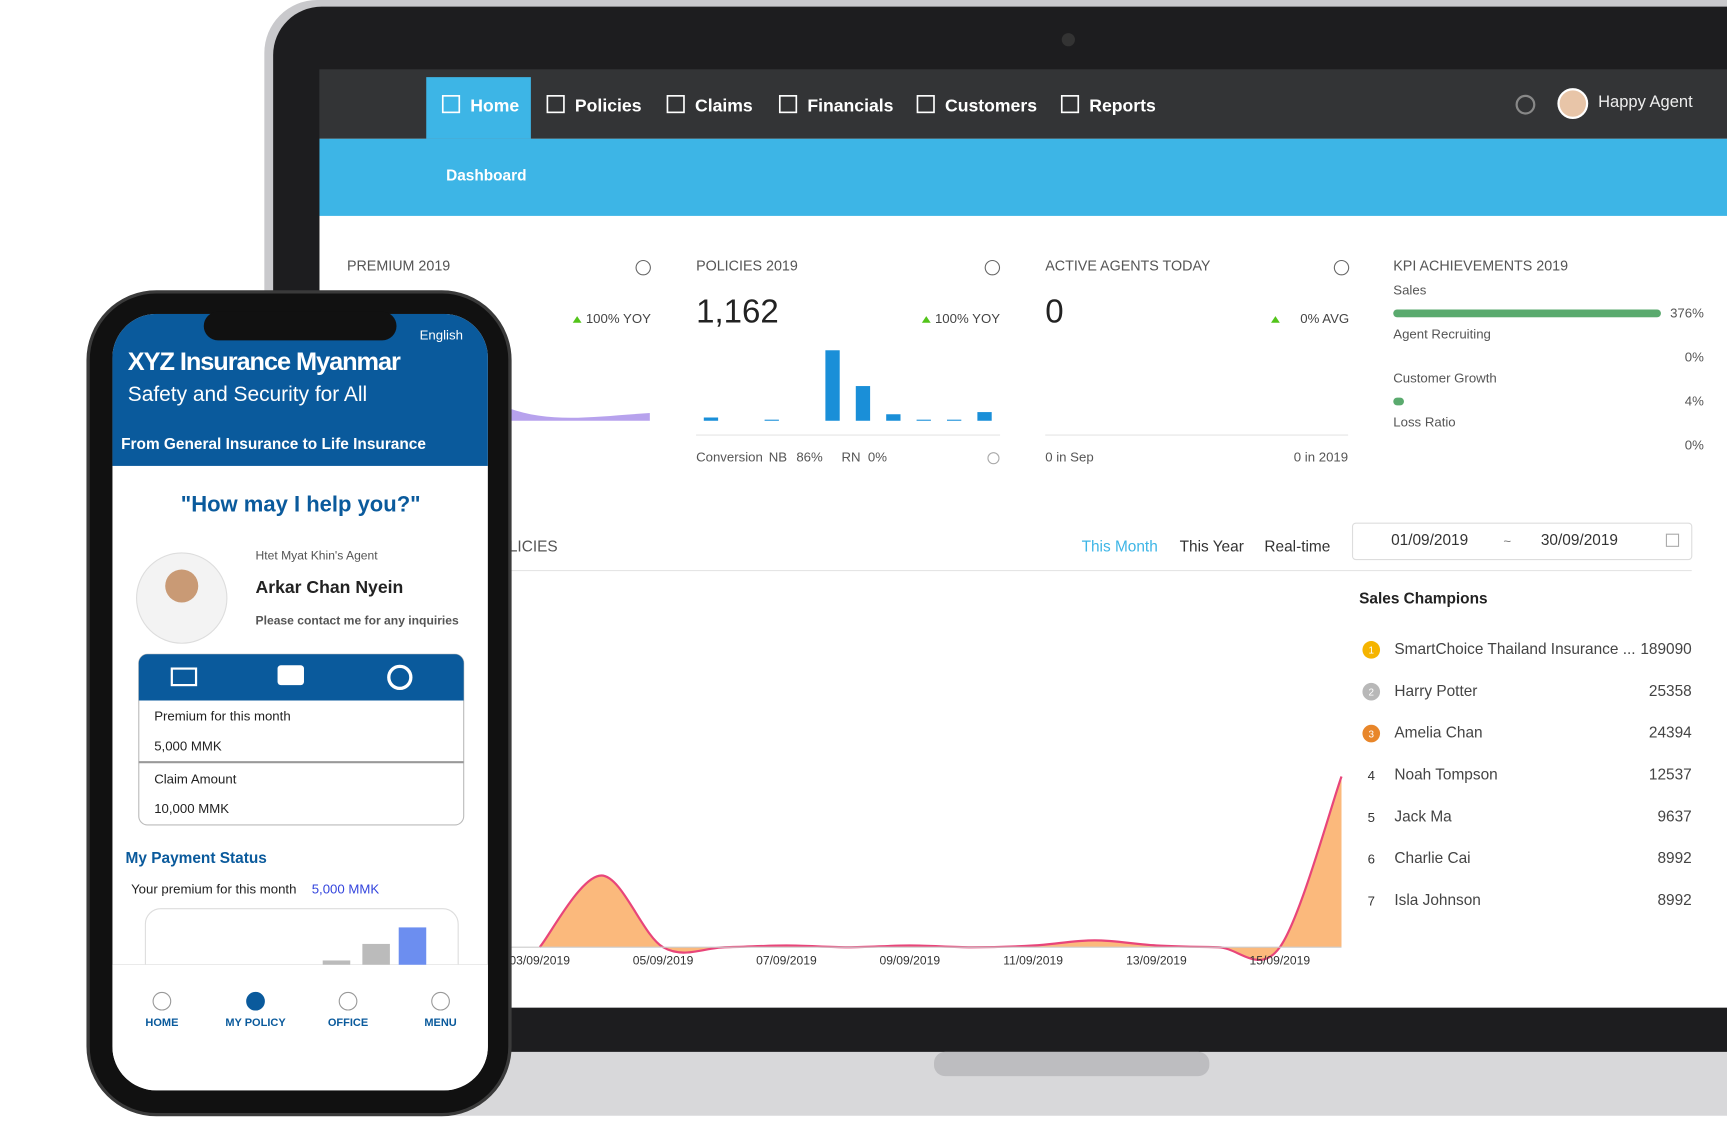 Image resolution: width=1727 pixels, height=1140 pixels. Describe the element at coordinates (317, 555) in the screenshot. I see `agent-of: Htet Myat Khin's Agent` at that location.